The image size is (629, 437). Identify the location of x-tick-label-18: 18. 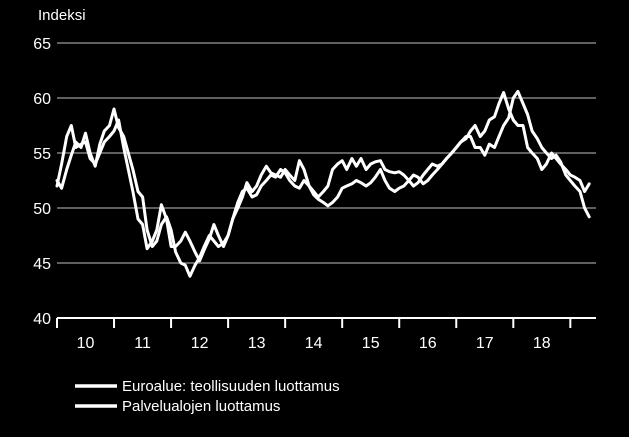
(542, 343).